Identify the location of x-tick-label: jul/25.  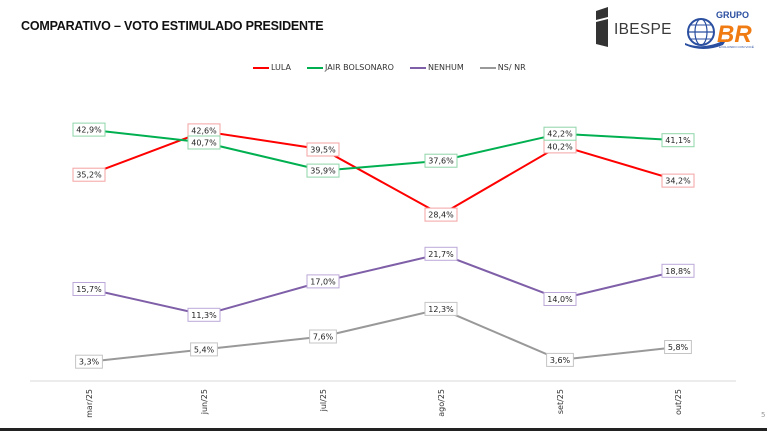
(323, 400).